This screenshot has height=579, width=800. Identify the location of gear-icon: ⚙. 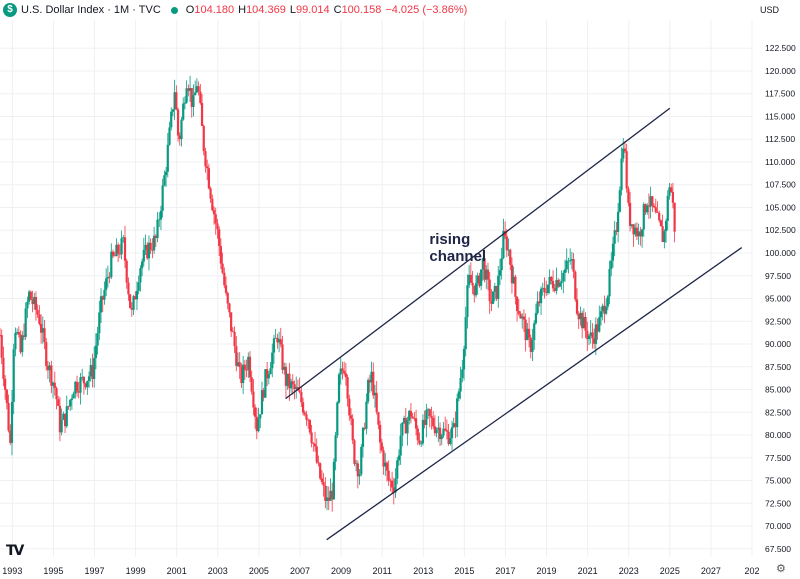
(781, 569).